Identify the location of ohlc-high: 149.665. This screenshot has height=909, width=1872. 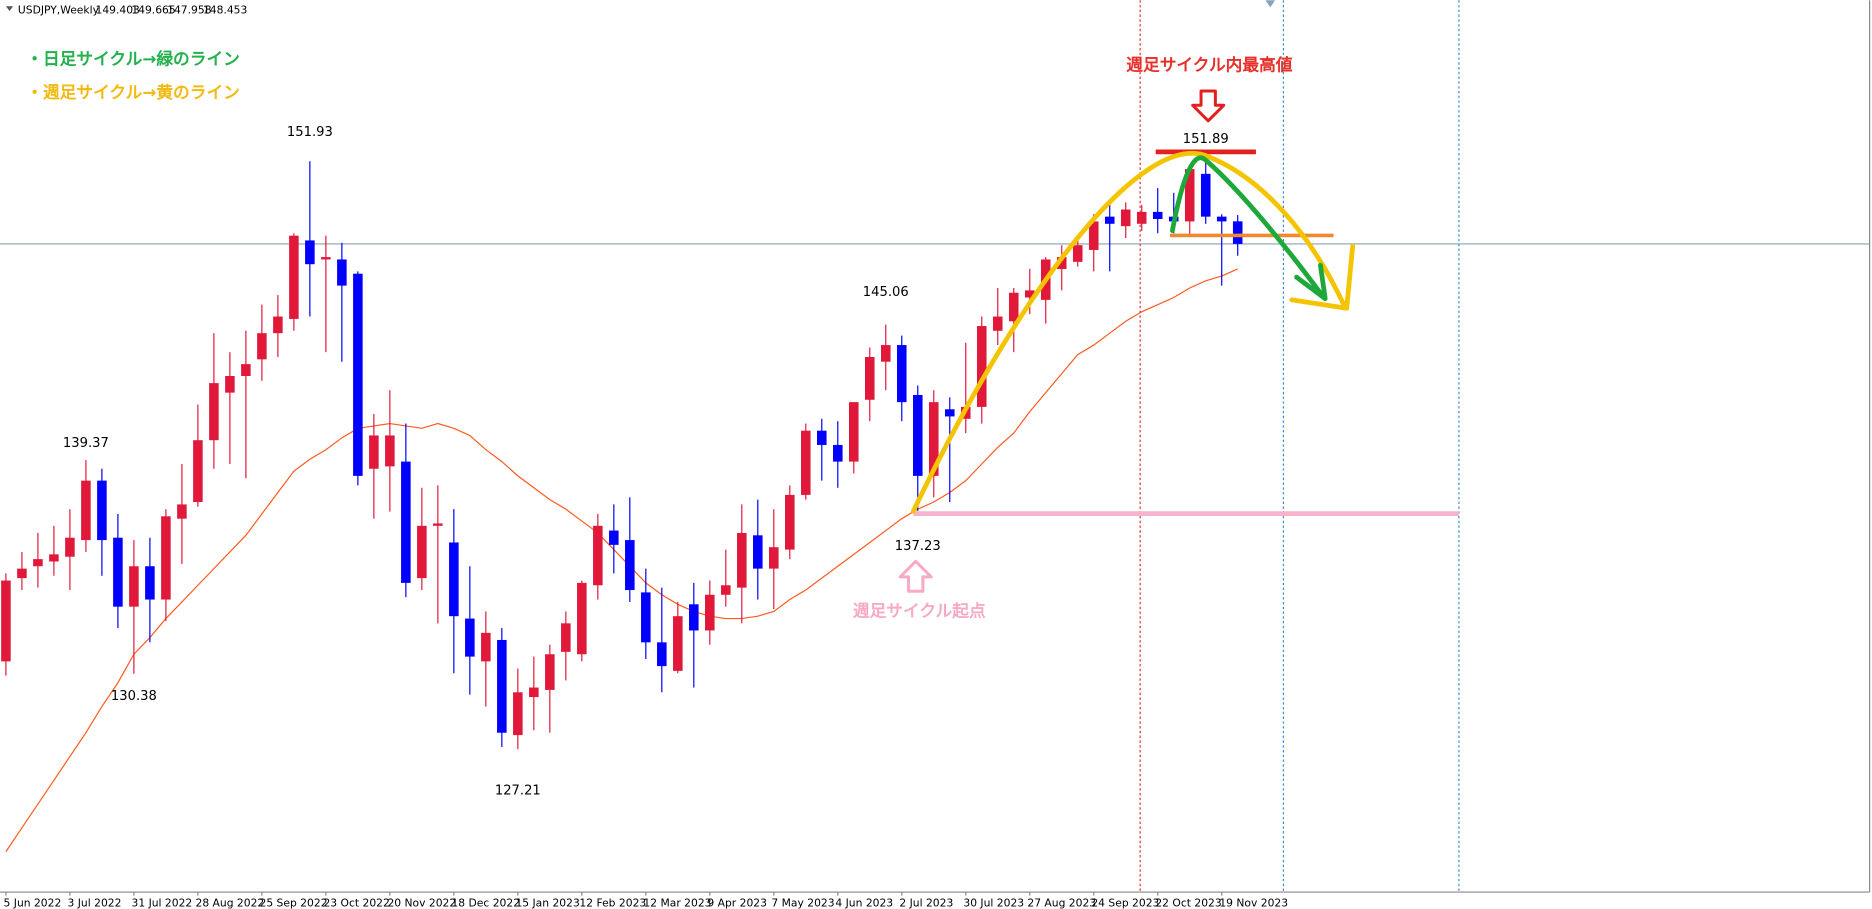
(153, 9).